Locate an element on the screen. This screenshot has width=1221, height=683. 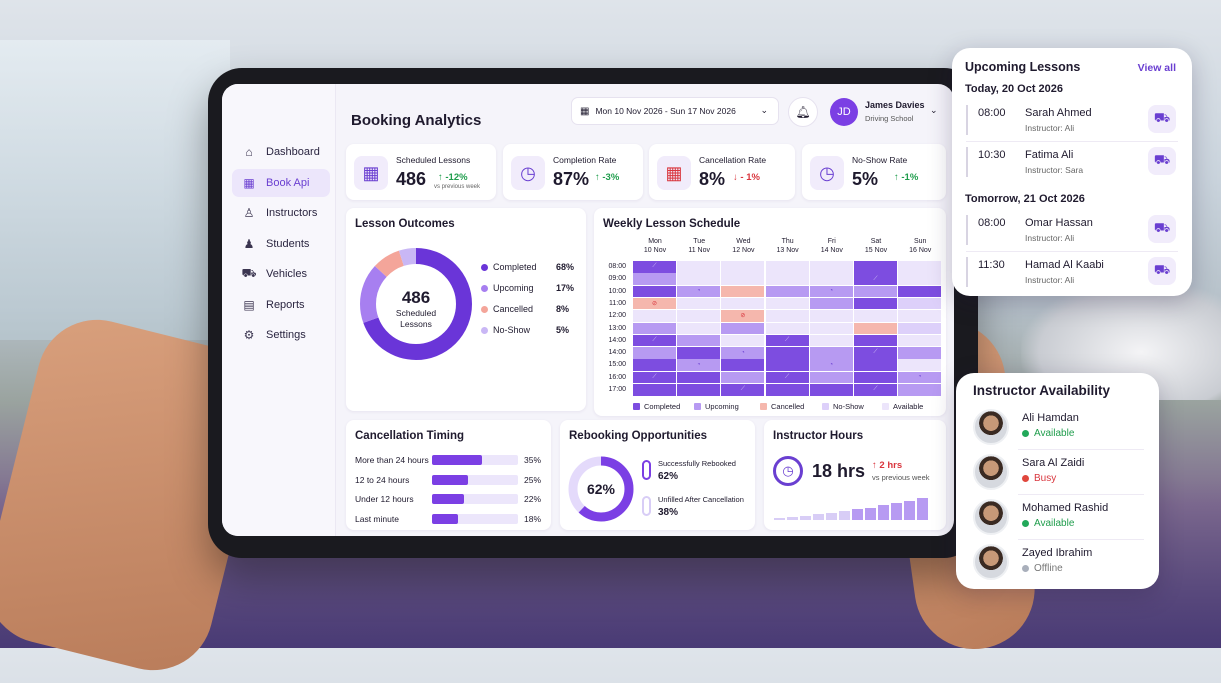
instructor-row: Sara Al Zaidi Busy is located at coordinates (1057, 475).